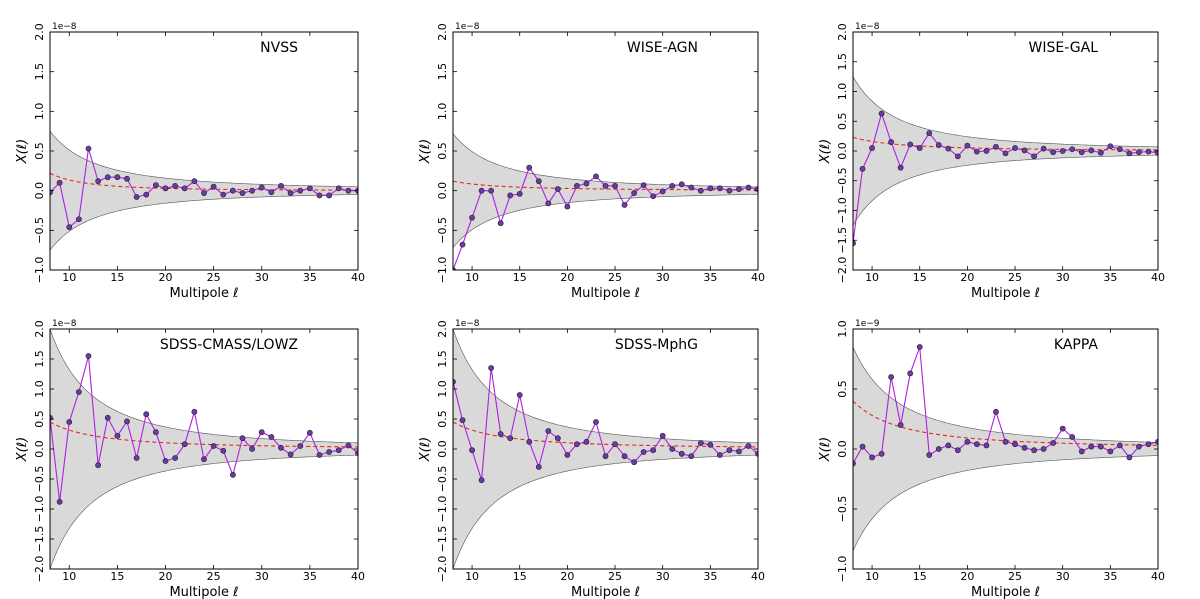 This screenshot has height=599, width=1200. Describe the element at coordinates (214, 277) in the screenshot. I see `x-tick-label: 25` at that location.